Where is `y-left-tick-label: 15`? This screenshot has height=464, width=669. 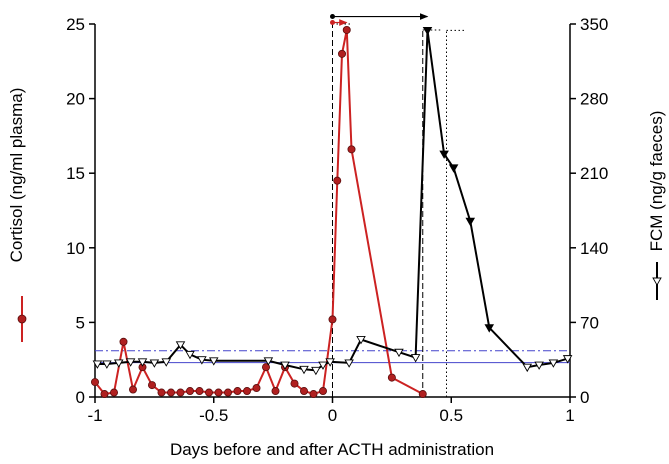 y-left-tick-label: 15 is located at coordinates (75, 173).